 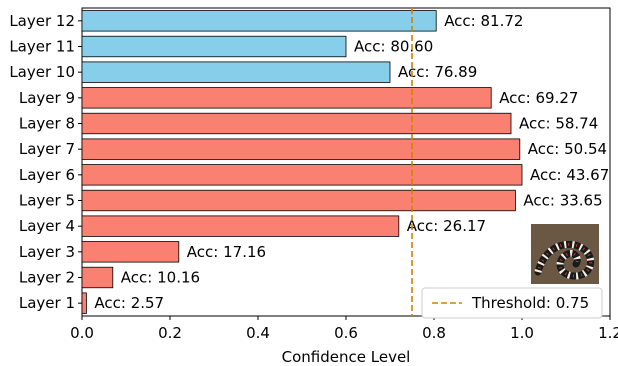 What do you see at coordinates (47, 124) in the screenshot?
I see `y-category-label: Layer 8` at bounding box center [47, 124].